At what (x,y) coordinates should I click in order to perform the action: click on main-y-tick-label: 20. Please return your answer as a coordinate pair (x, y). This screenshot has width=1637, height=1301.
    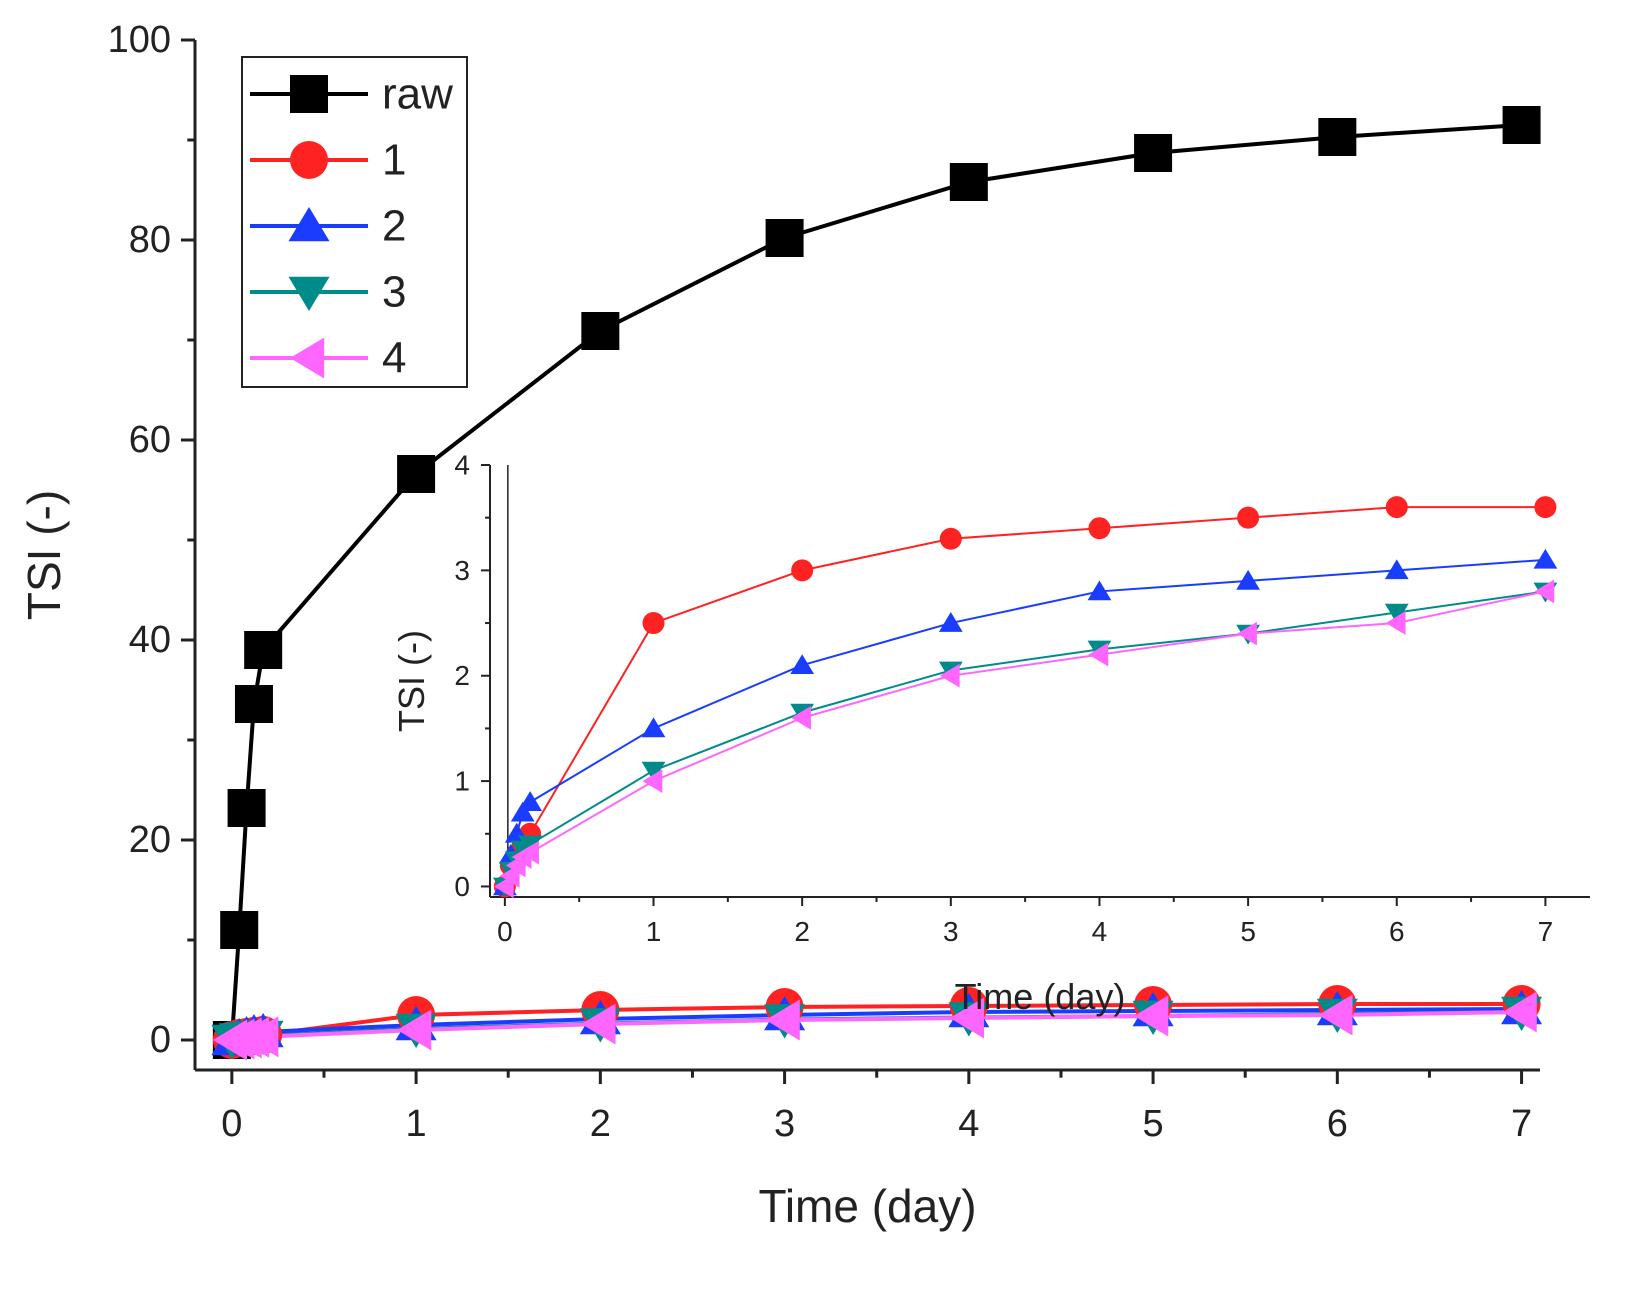
    Looking at the image, I should click on (150, 840).